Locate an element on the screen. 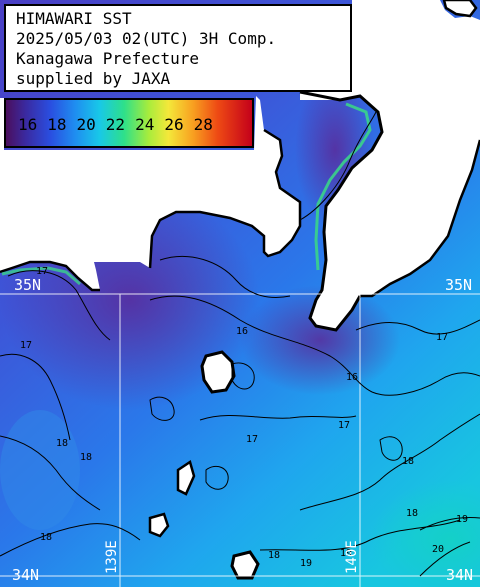 The height and width of the screenshot is (587, 480). island-top-right is located at coordinates (460, 9).